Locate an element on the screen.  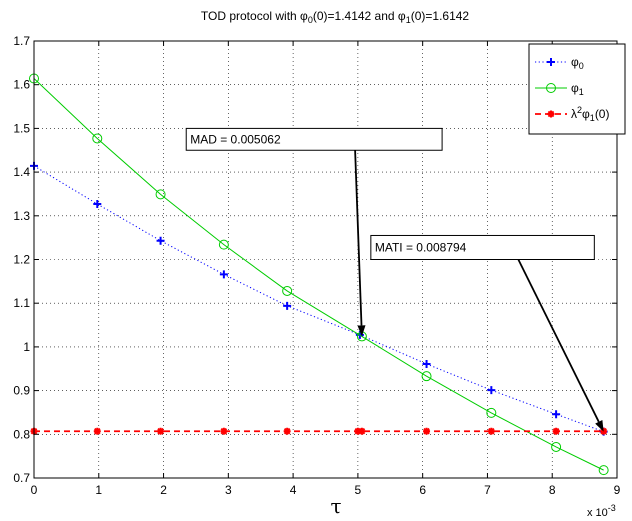
y-tick-label: 1 is located at coordinates (26, 347).